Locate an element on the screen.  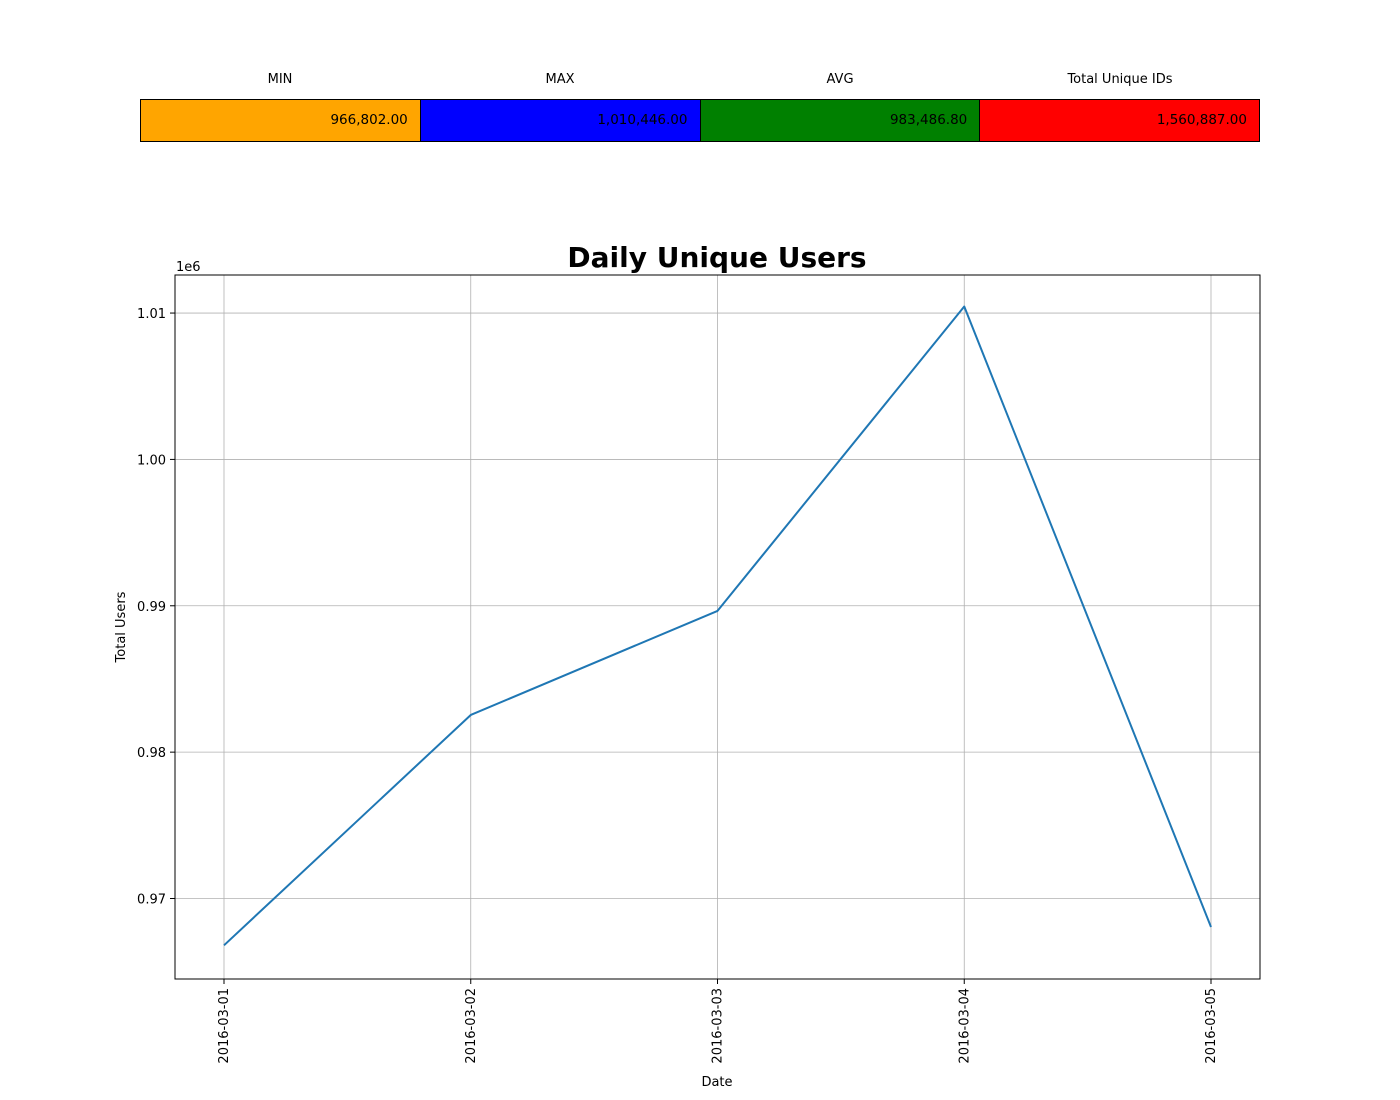
x-axis-label: Date is located at coordinates (716, 1082).